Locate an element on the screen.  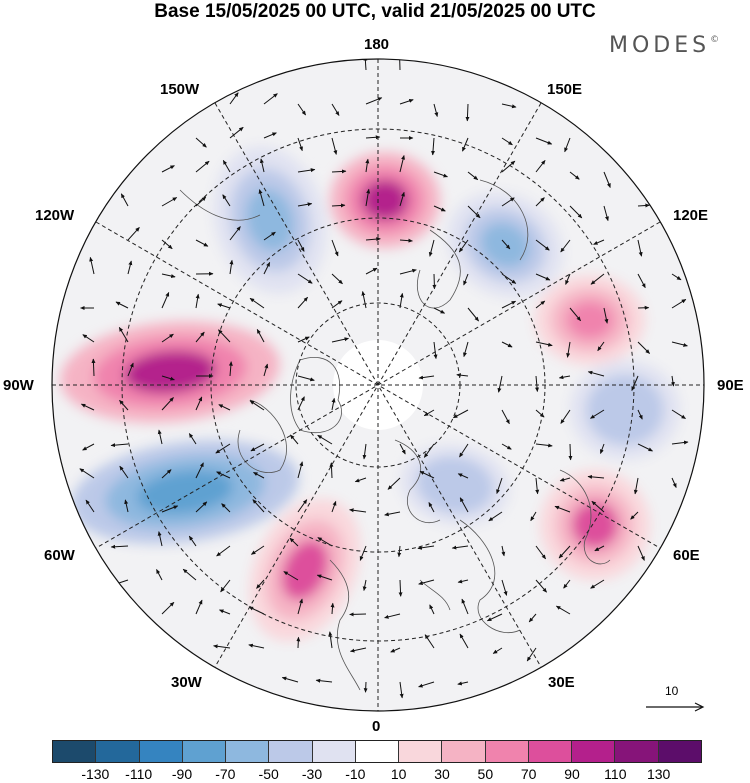
colorbar-tick-label: 30 is located at coordinates (442, 774).